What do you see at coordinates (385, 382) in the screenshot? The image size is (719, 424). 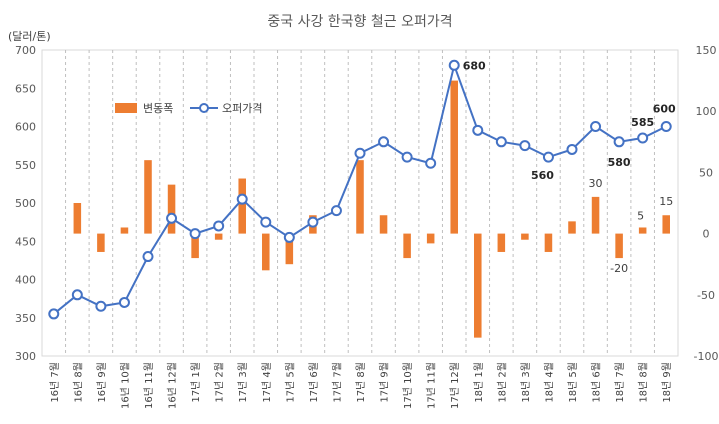 I see `x-axis-tick-label: 17년 9월` at bounding box center [385, 382].